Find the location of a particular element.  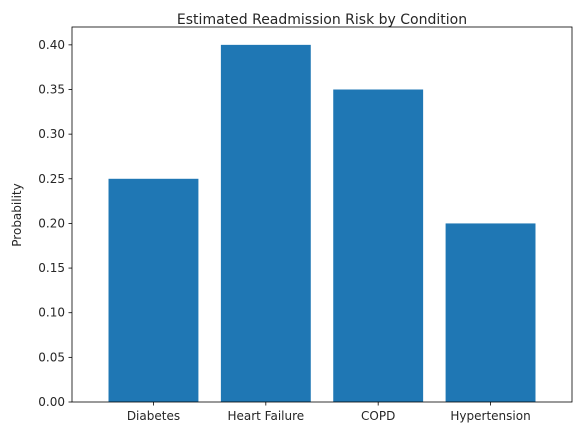

y-tick-label: 0.25 is located at coordinates (51, 179).